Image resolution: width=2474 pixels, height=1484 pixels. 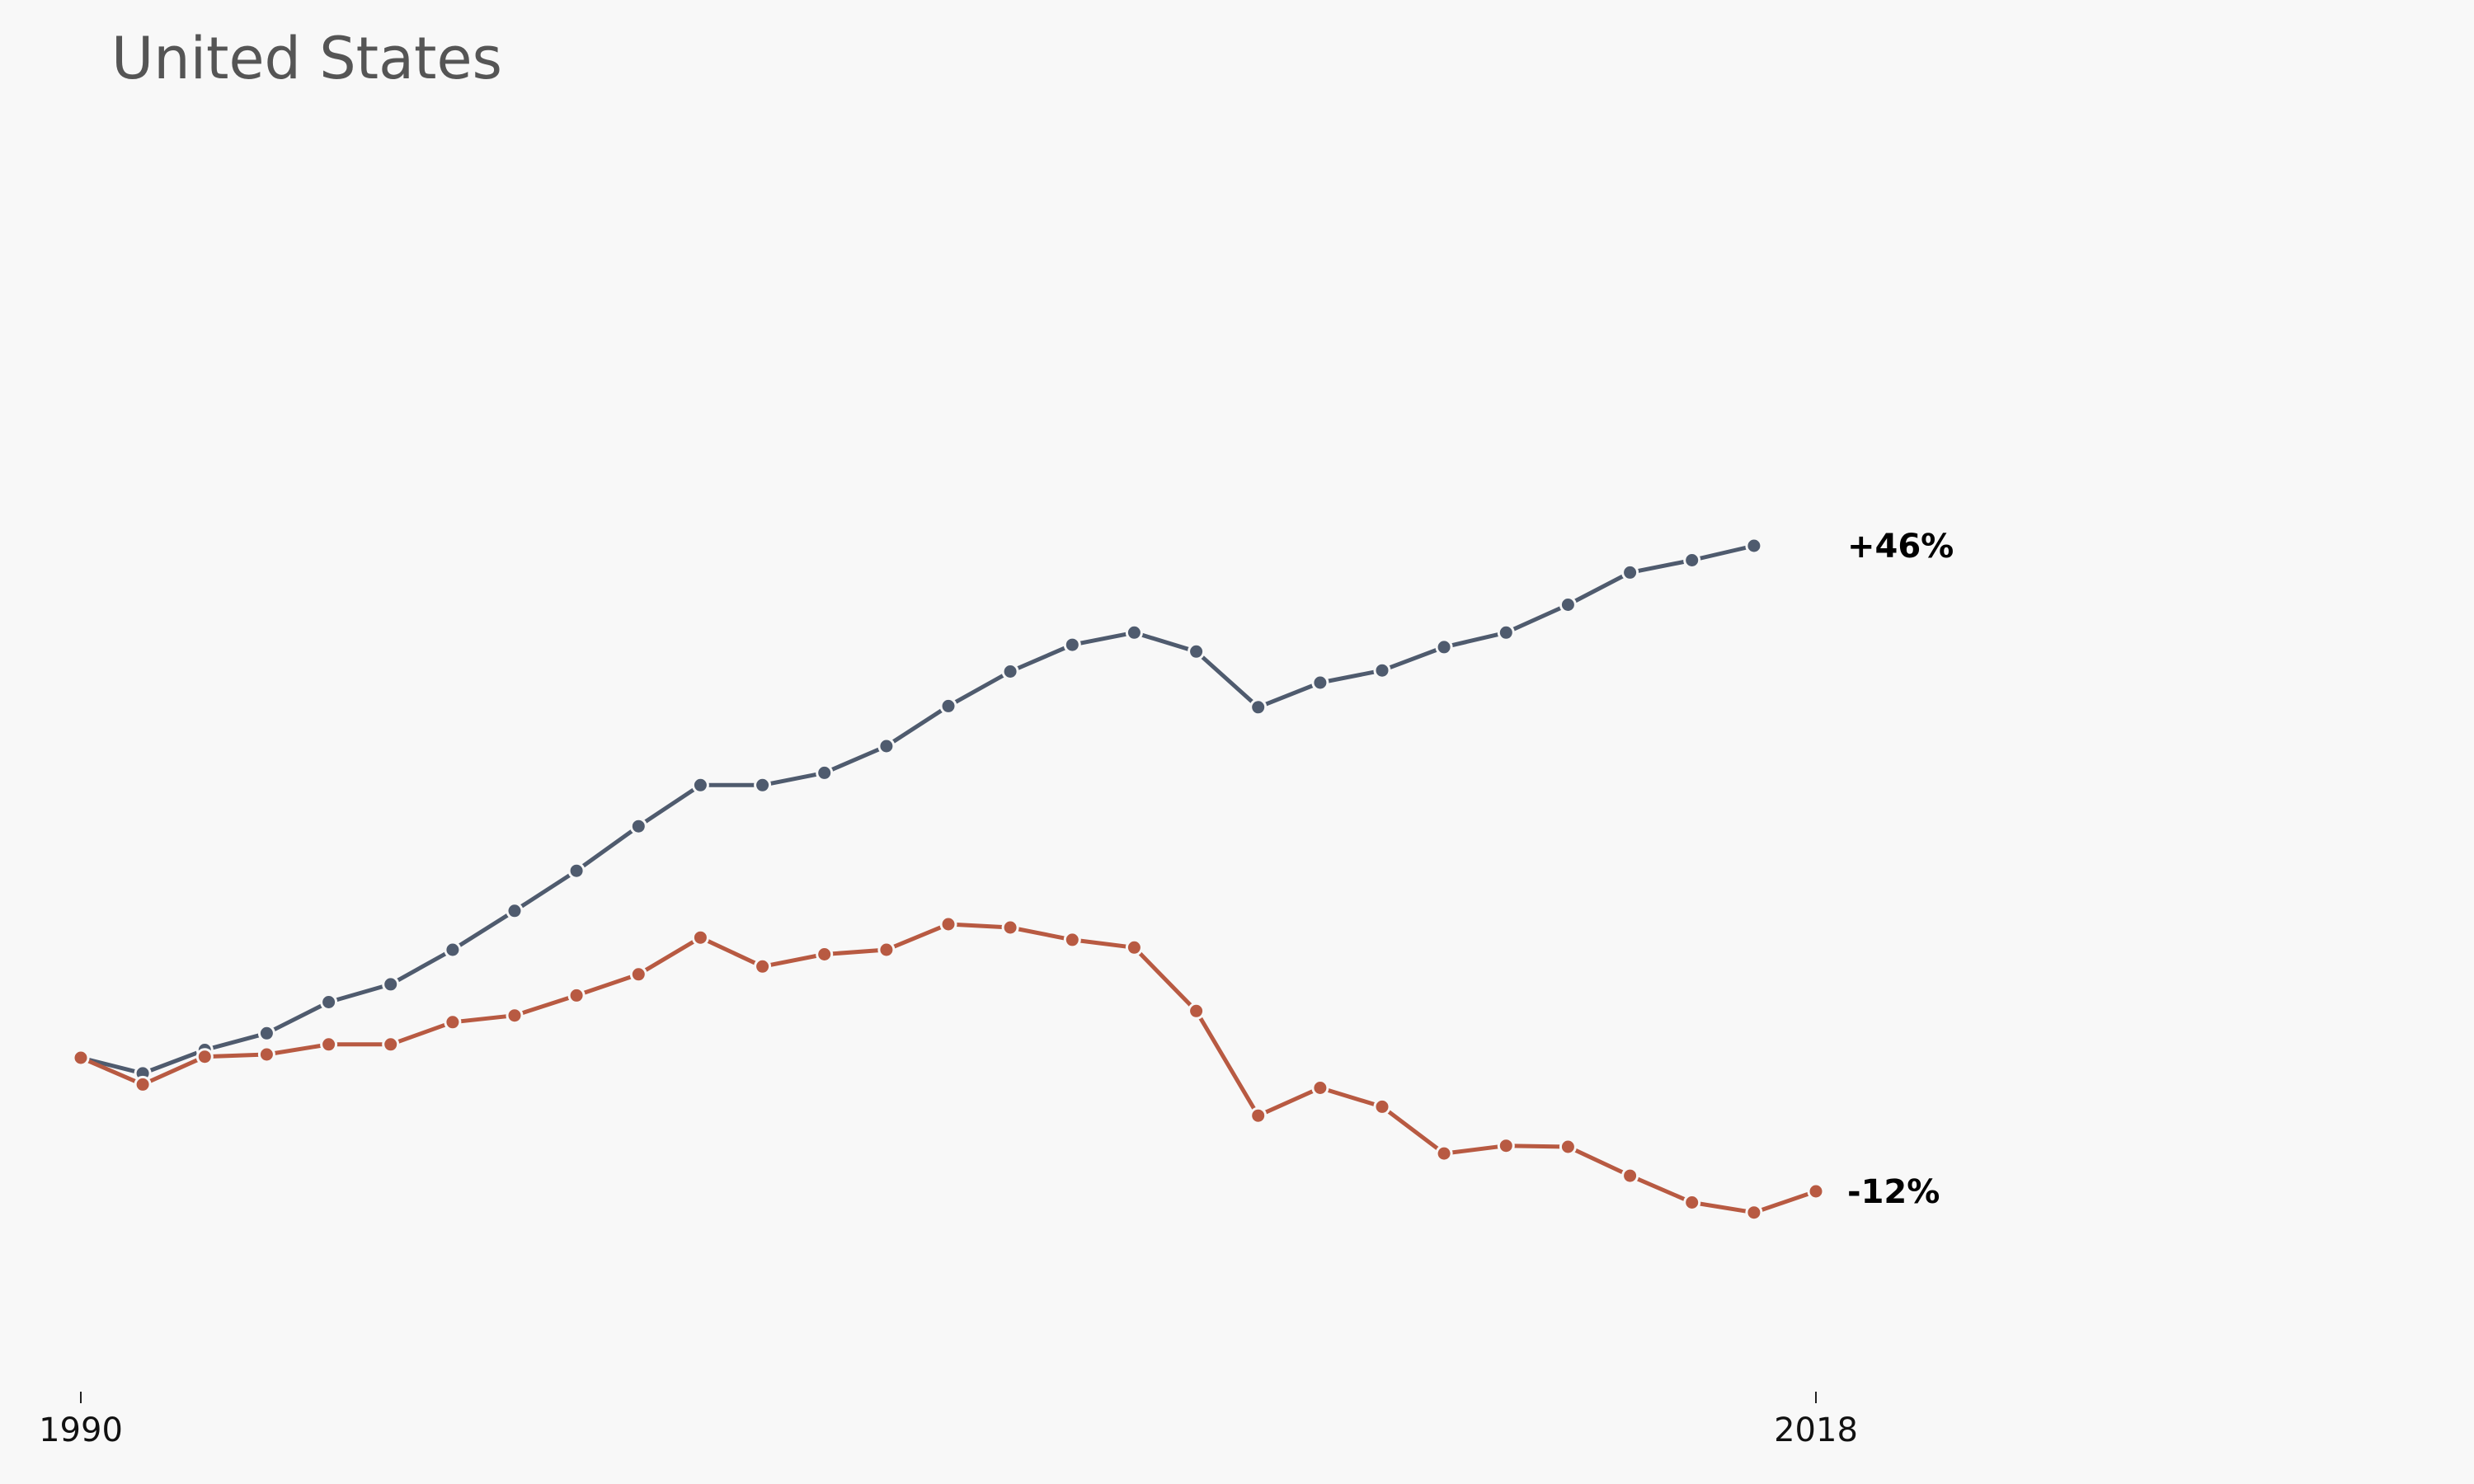 I want to click on series-end-label: +46%, so click(x=1900, y=547).